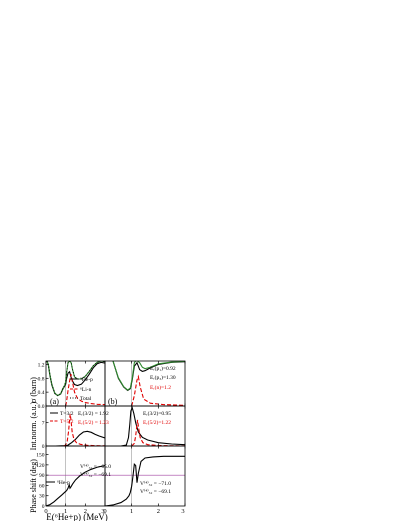 This screenshot has height=521, width=403. Describe the element at coordinates (67, 422) in the screenshot. I see `legend-label-t52: T=5/2` at that location.